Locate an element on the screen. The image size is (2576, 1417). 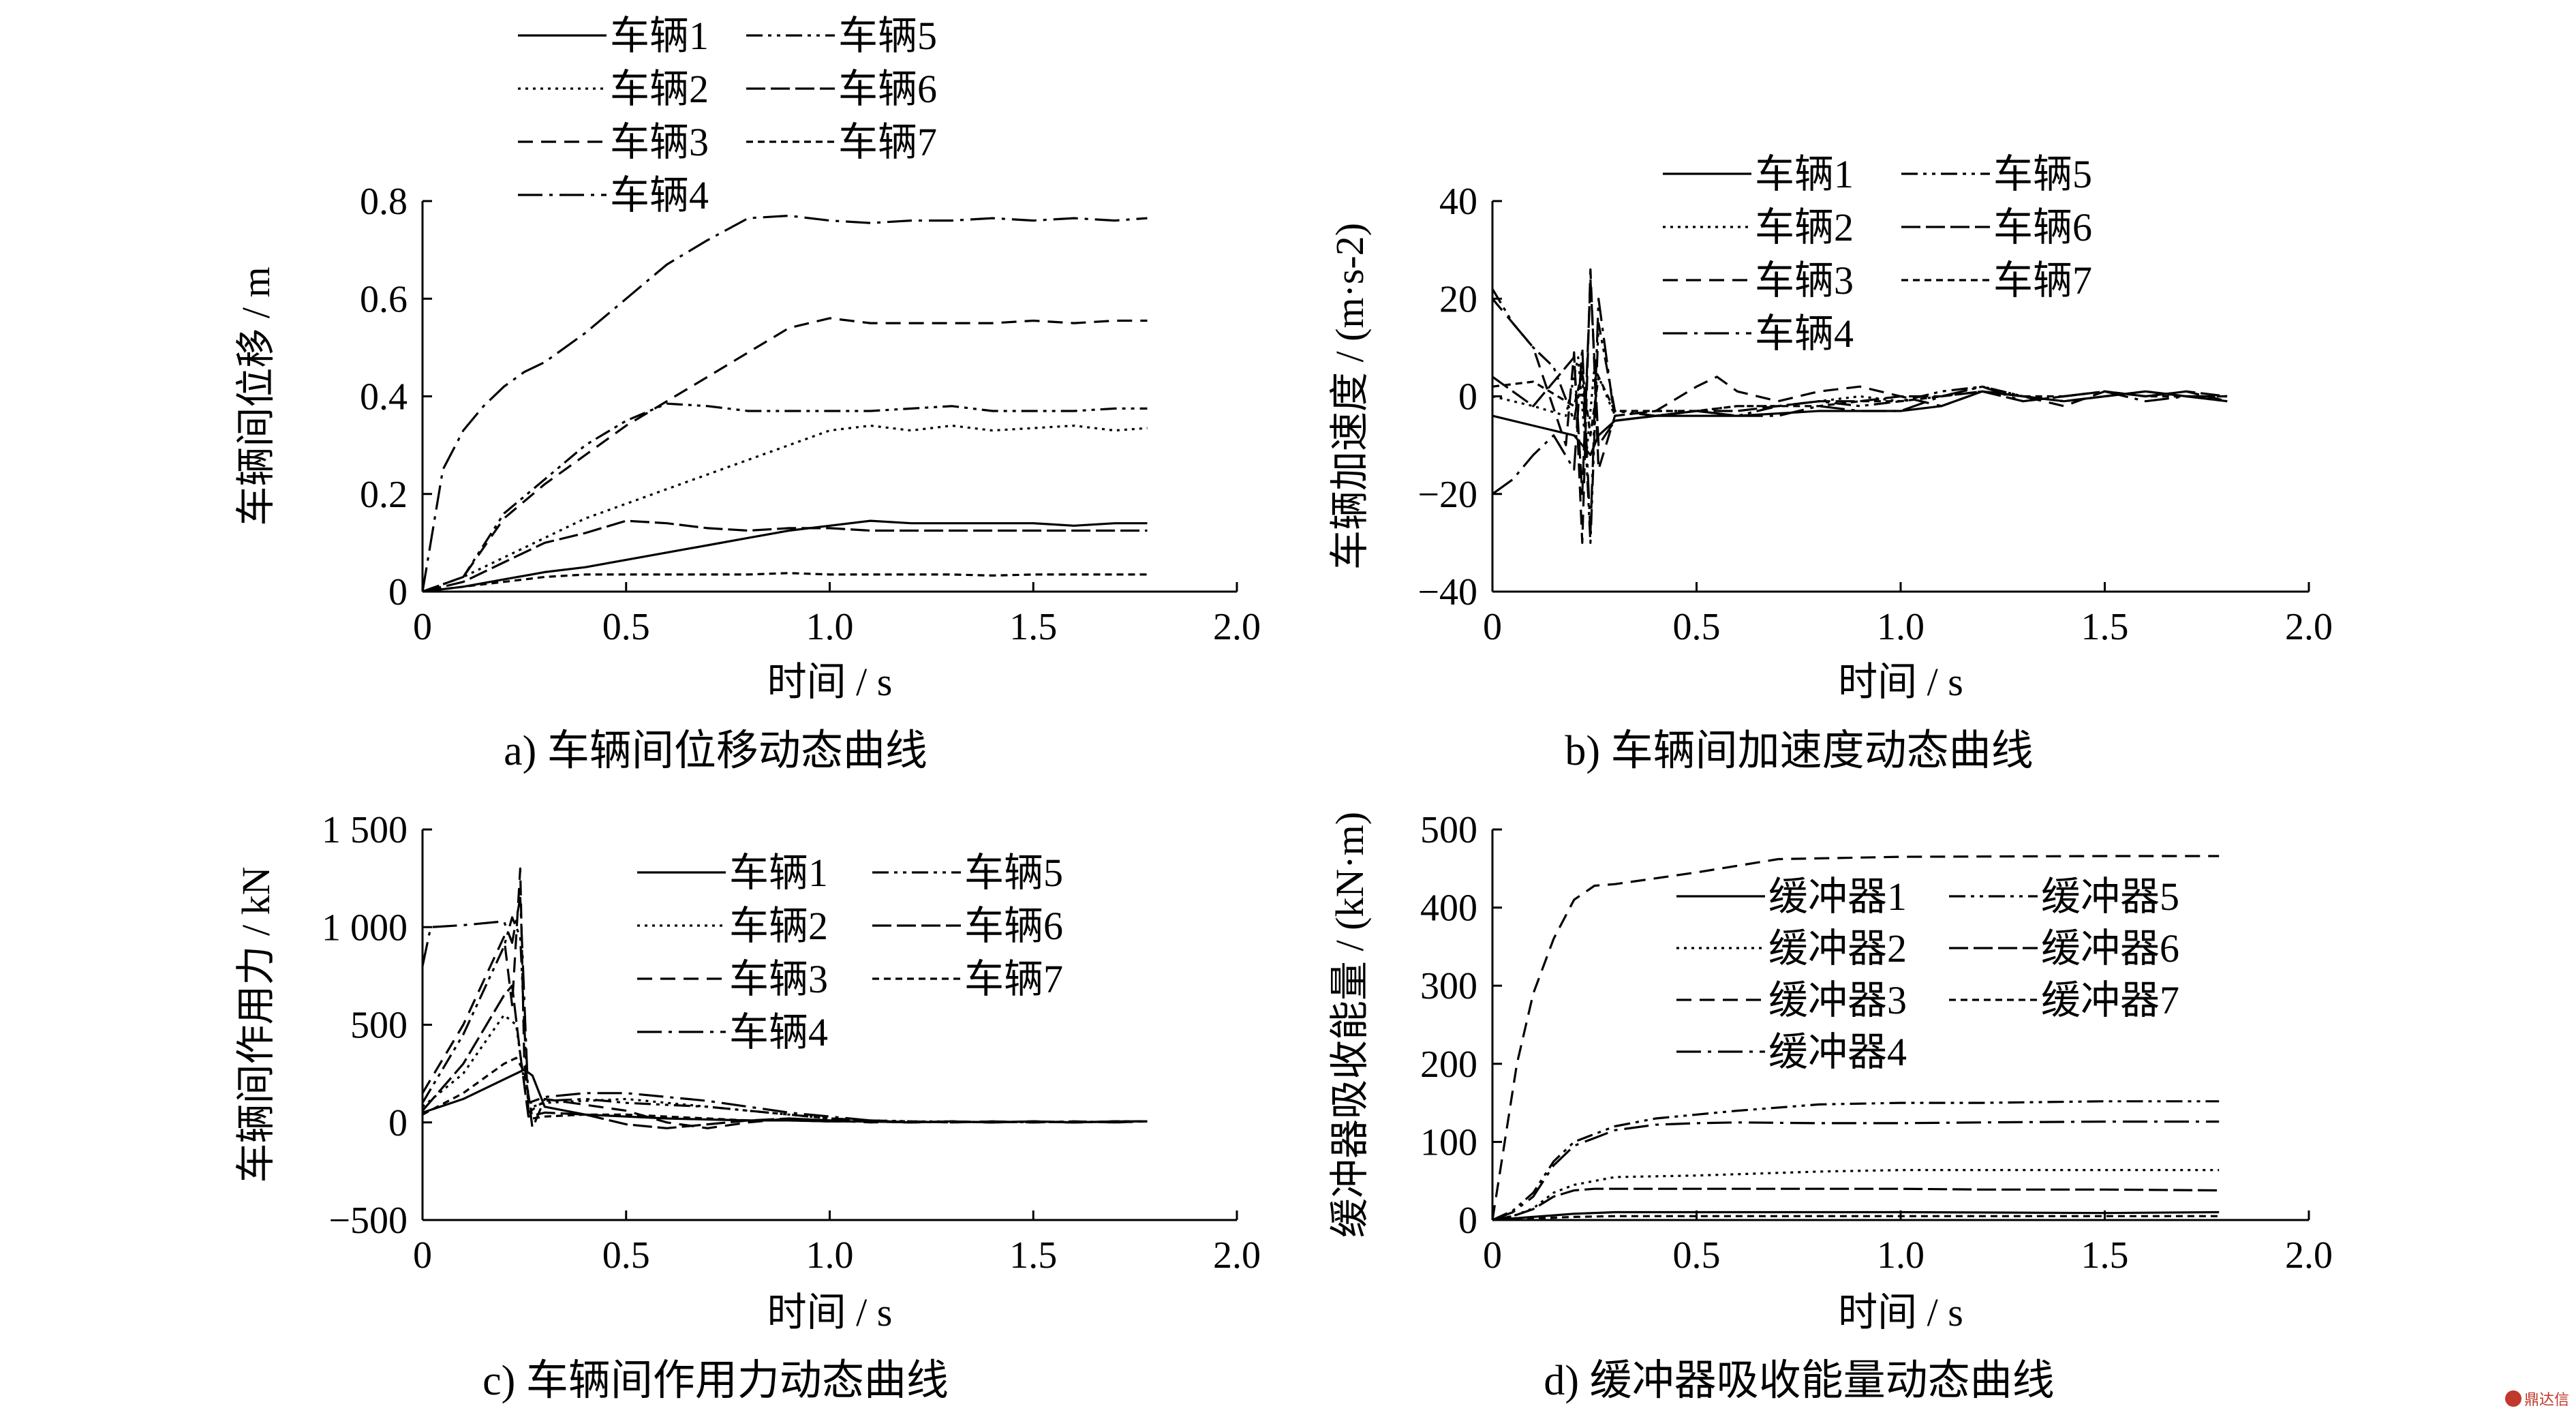
legend-label: 缓冲器3 is located at coordinates (1837, 1000).